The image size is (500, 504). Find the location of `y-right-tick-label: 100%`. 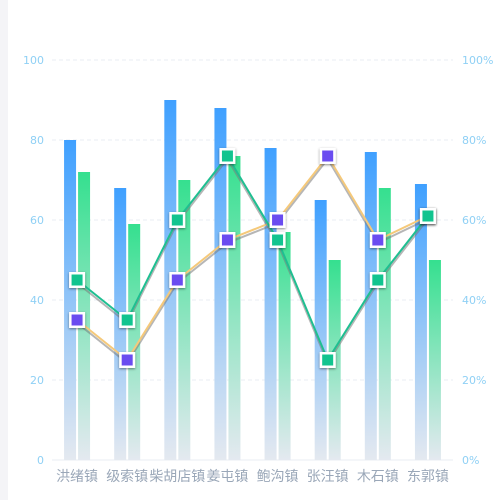

y-right-tick-label: 100% is located at coordinates (477, 60).